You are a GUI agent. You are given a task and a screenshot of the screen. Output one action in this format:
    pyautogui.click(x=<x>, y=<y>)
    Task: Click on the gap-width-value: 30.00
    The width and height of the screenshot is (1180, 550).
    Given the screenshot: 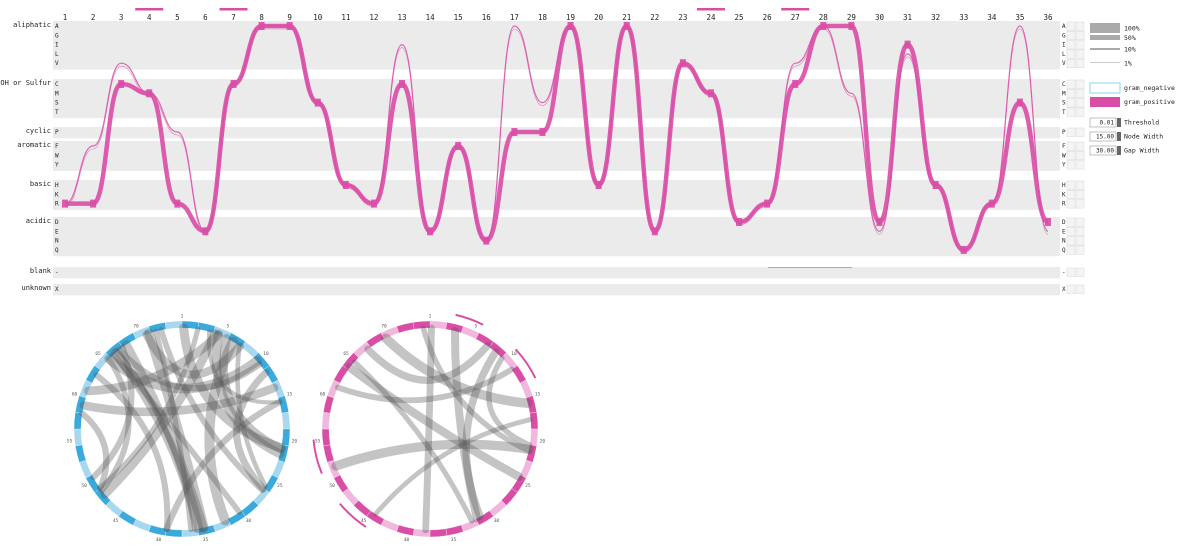 What is the action you would take?
    pyautogui.click(x=1105, y=151)
    